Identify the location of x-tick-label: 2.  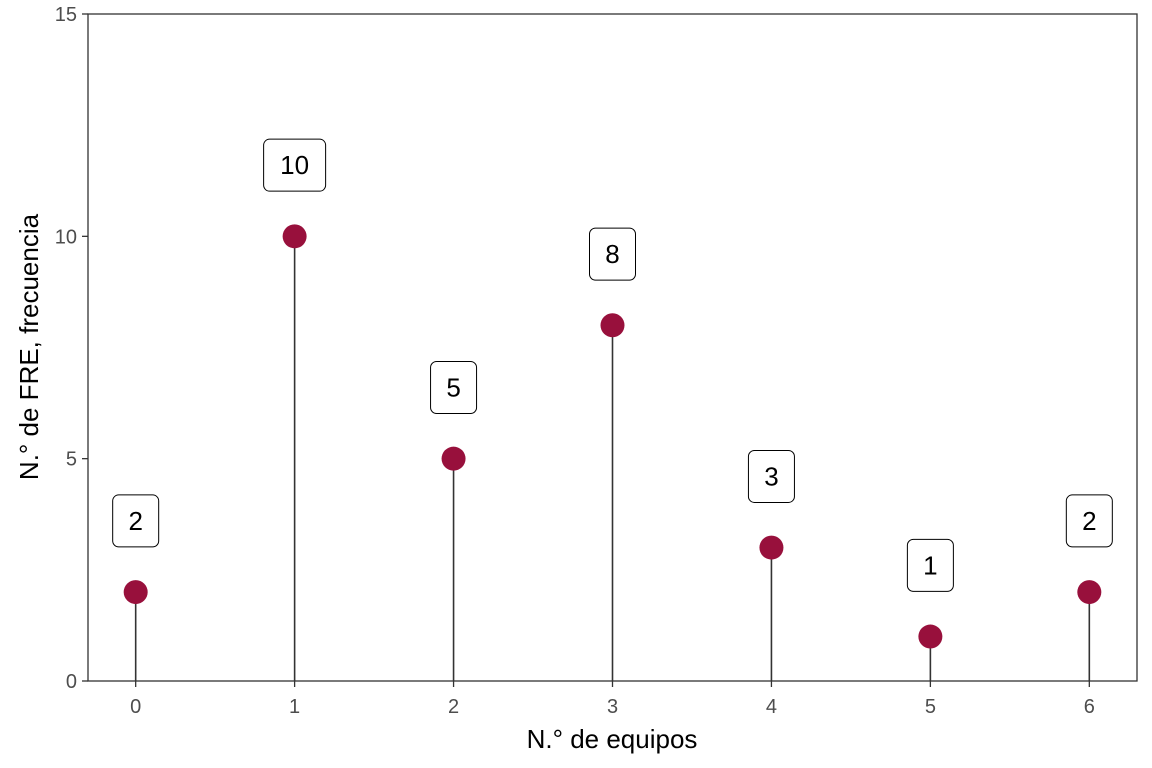
(453, 707).